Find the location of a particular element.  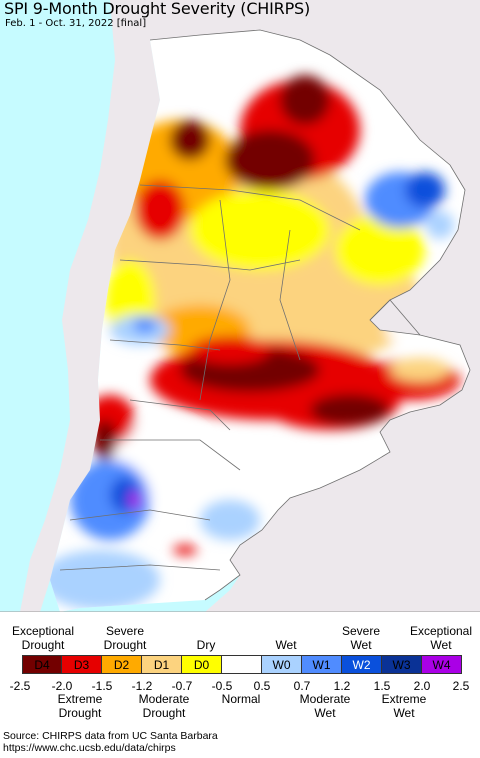

legend-tick-label: 1.2 is located at coordinates (342, 686).